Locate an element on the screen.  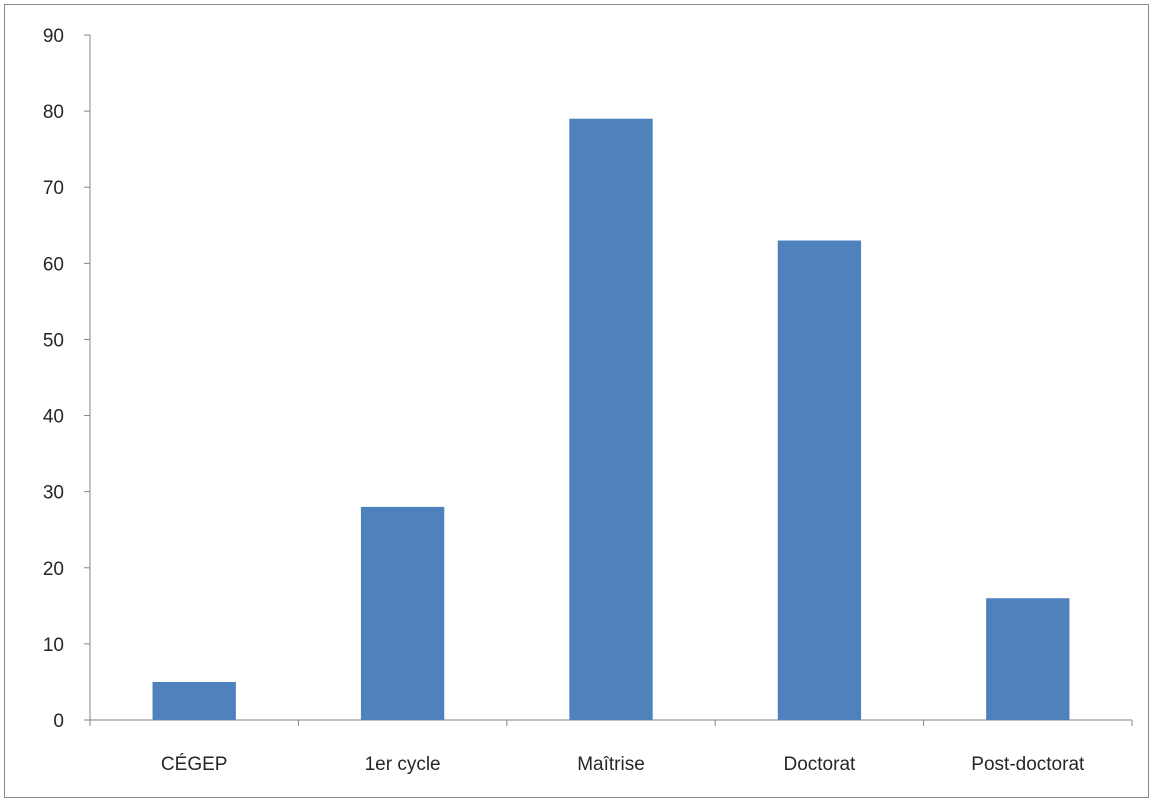
x-tick-label: Post-doctorat is located at coordinates (1028, 764).